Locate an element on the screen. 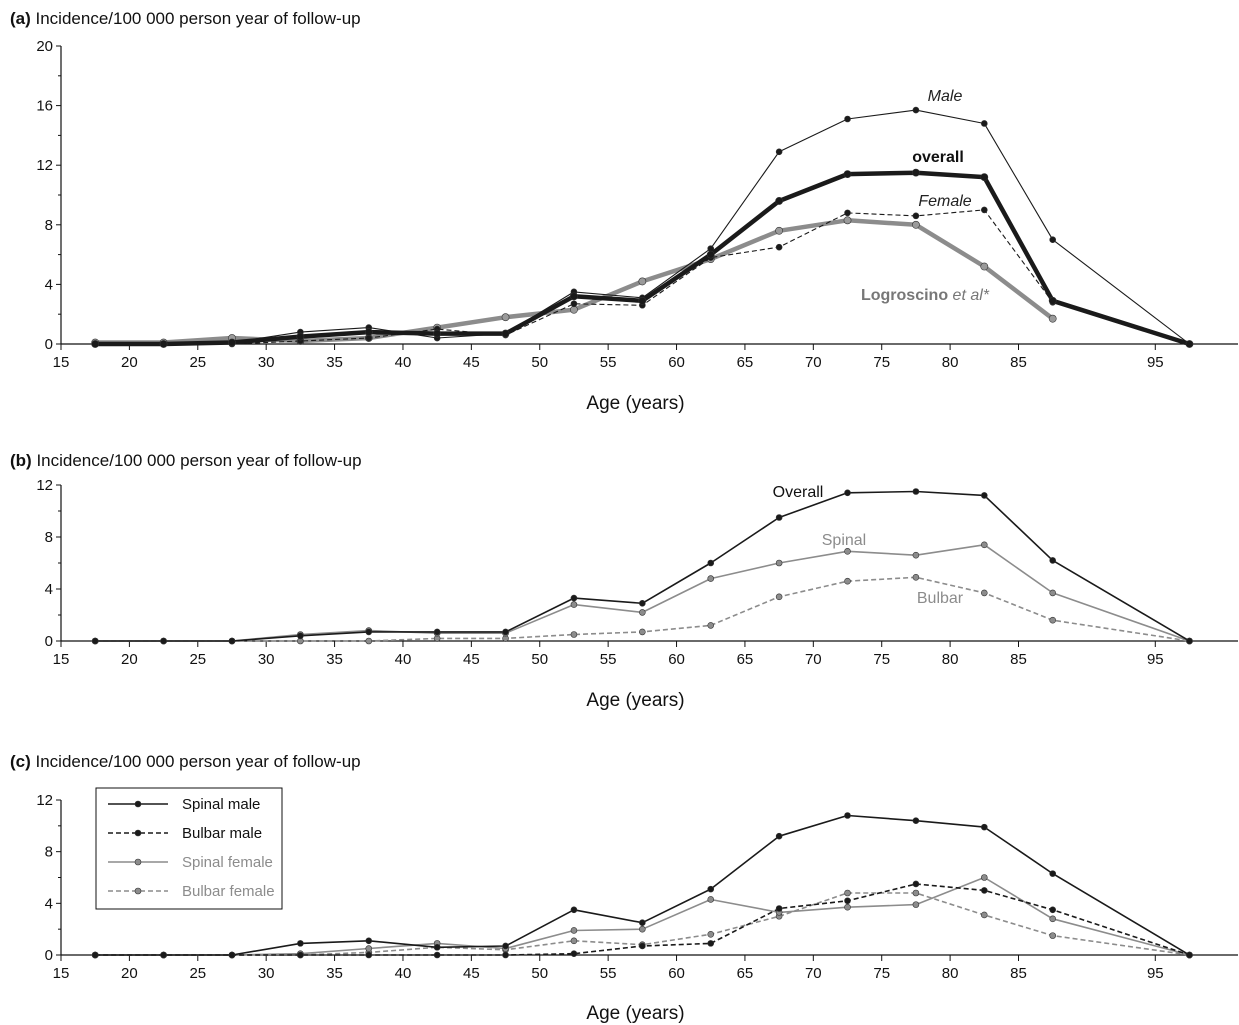  series-label-name: Logroscino is located at coordinates (904, 295).